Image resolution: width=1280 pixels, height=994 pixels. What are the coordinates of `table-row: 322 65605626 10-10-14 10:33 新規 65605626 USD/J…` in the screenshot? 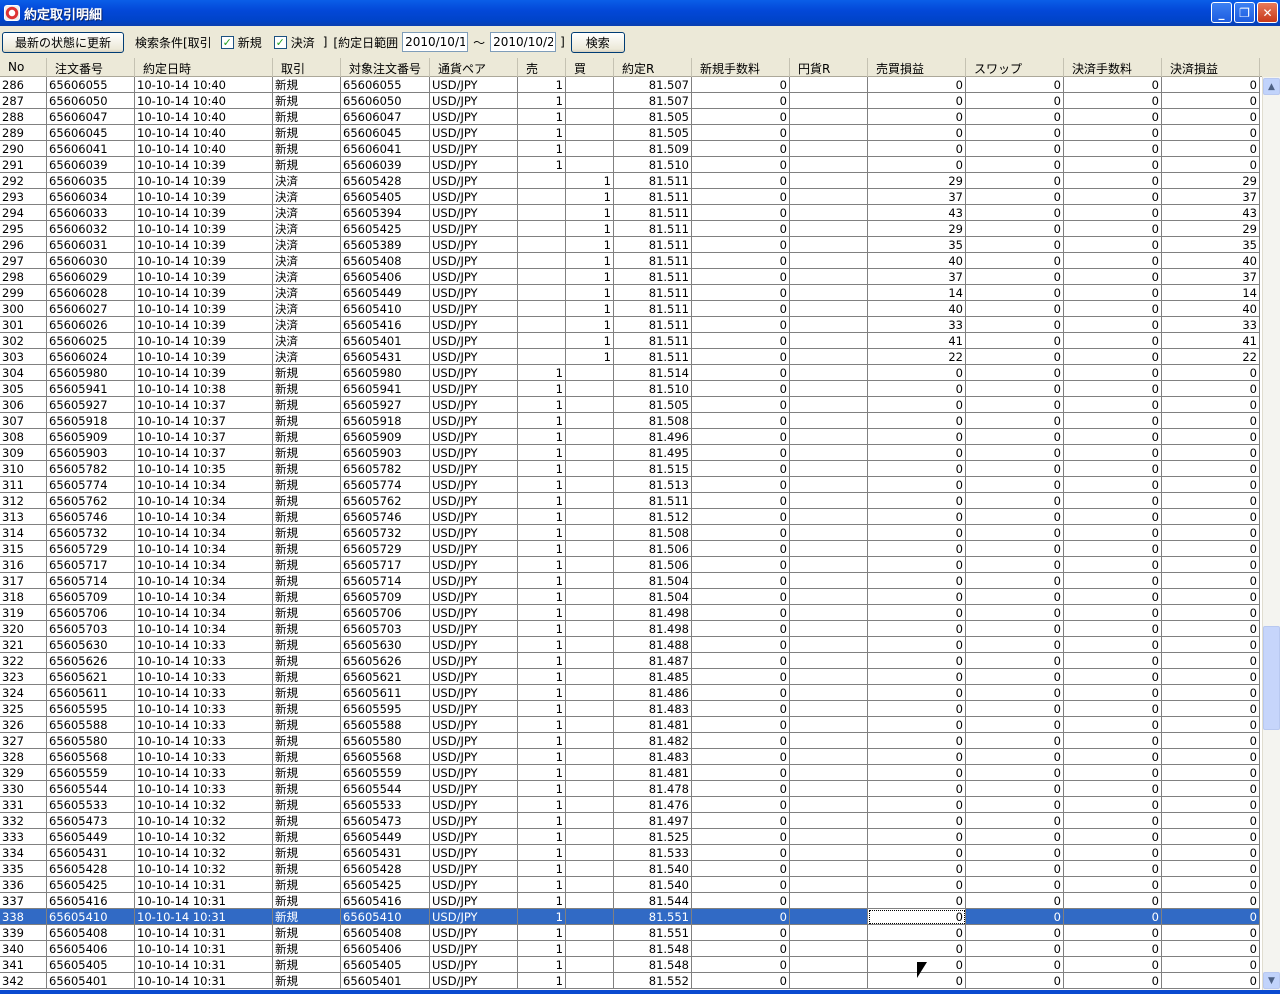 It's located at (631, 661).